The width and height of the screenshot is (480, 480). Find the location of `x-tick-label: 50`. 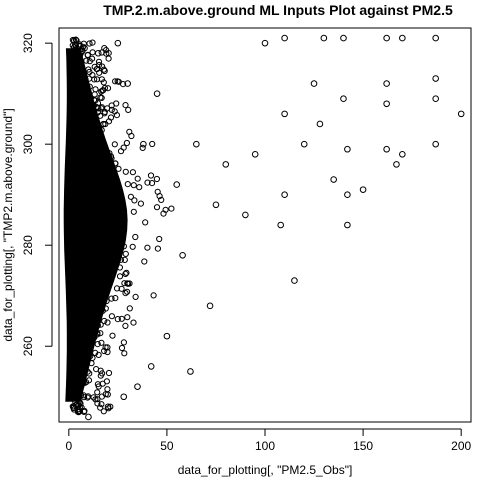

x-tick-label: 50 is located at coordinates (167, 446).